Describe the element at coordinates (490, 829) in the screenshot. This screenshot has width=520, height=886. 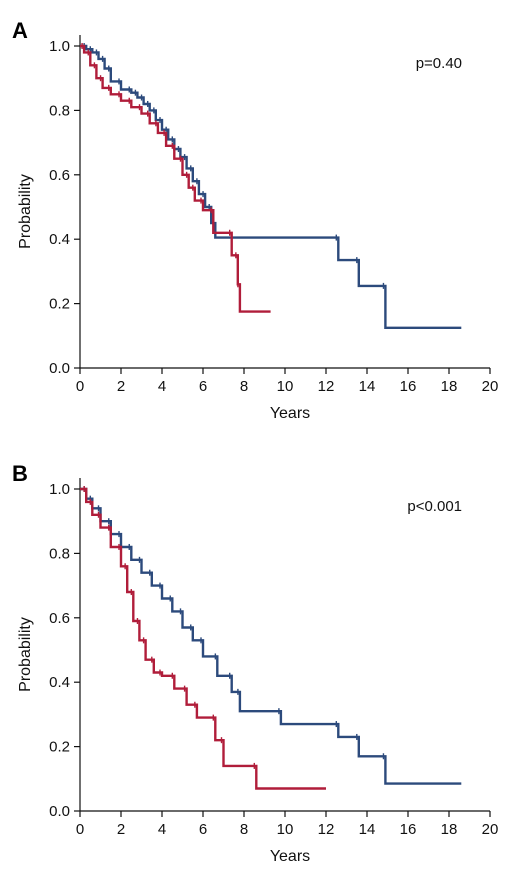
I see `x-tick-label-b-10: 20` at that location.